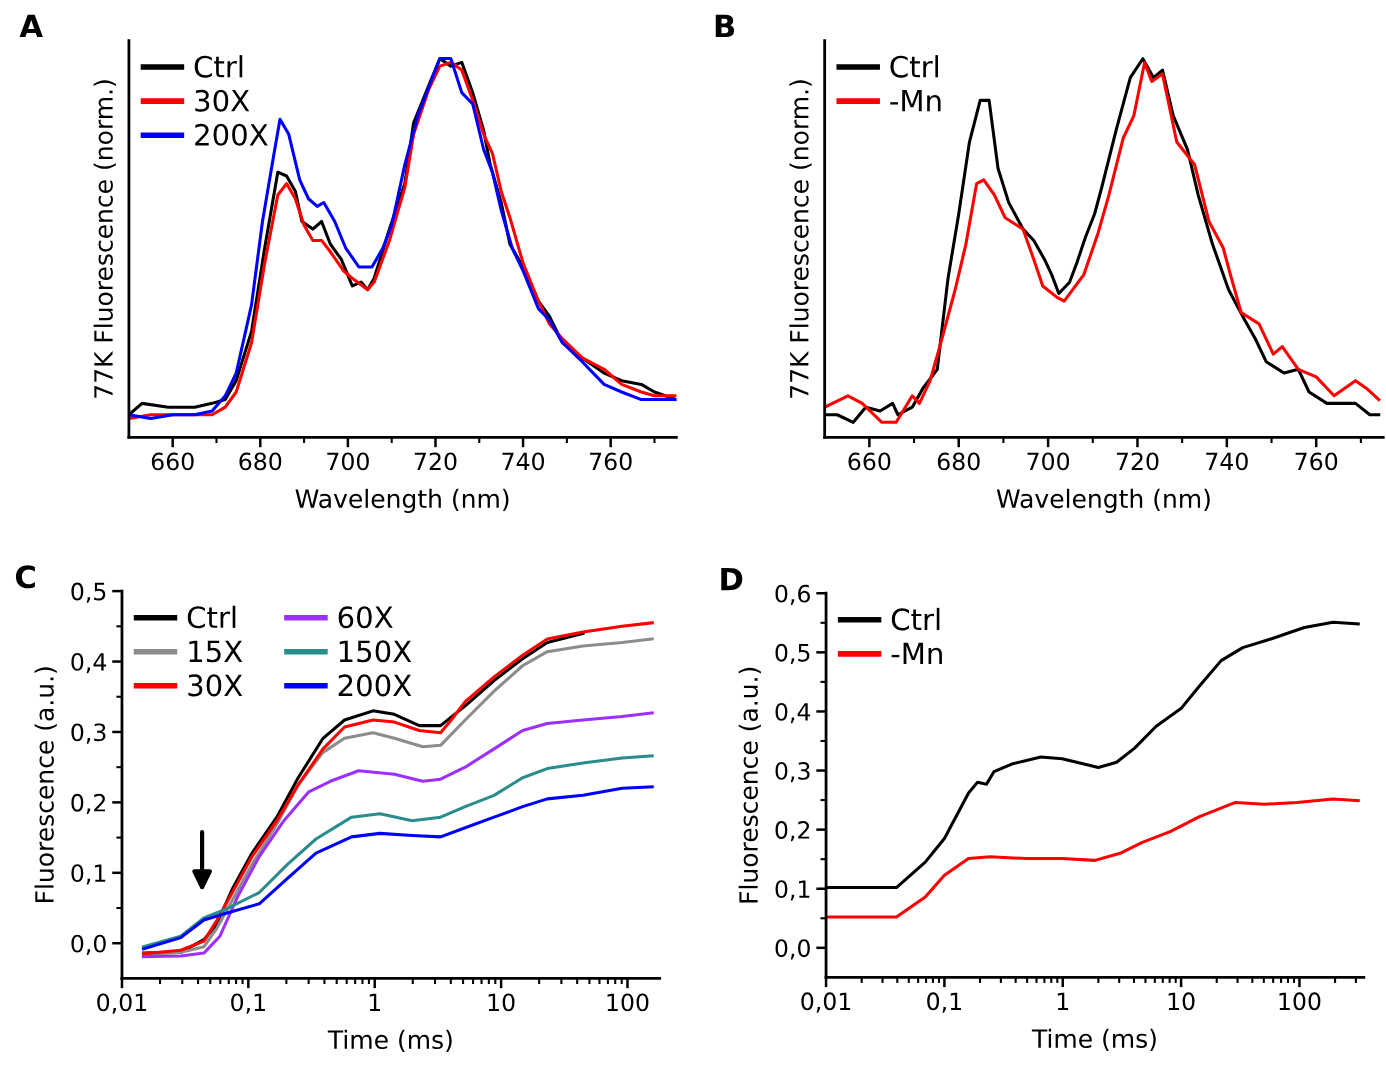  What do you see at coordinates (725, 26) in the screenshot?
I see `chart-title: B` at bounding box center [725, 26].